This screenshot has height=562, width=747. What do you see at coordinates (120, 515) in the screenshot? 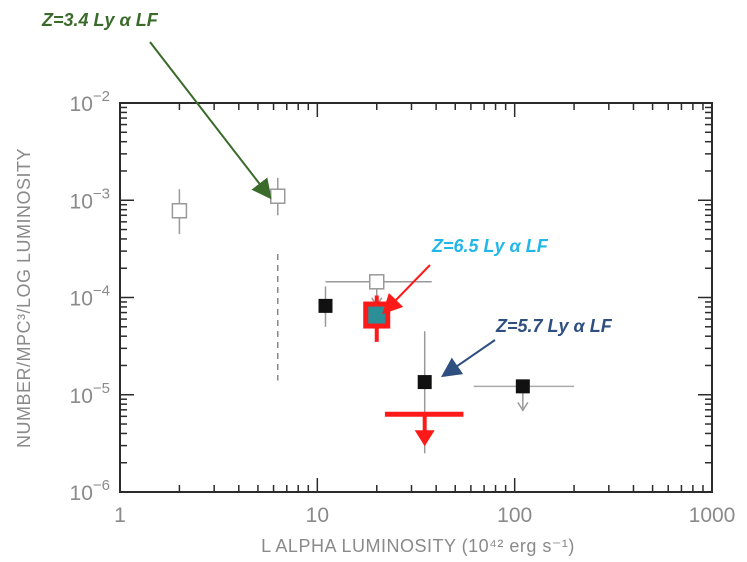
I see `x-tick-label: 1` at bounding box center [120, 515].